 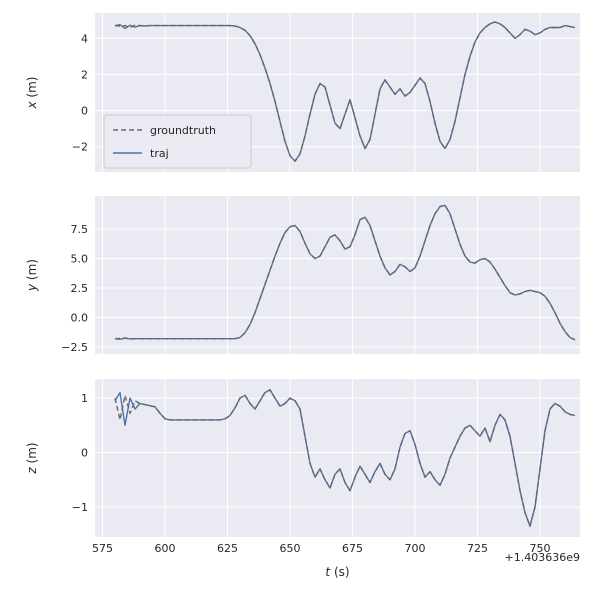 What do you see at coordinates (80, 288) in the screenshot?
I see `y-tick-label: 2.5` at bounding box center [80, 288].